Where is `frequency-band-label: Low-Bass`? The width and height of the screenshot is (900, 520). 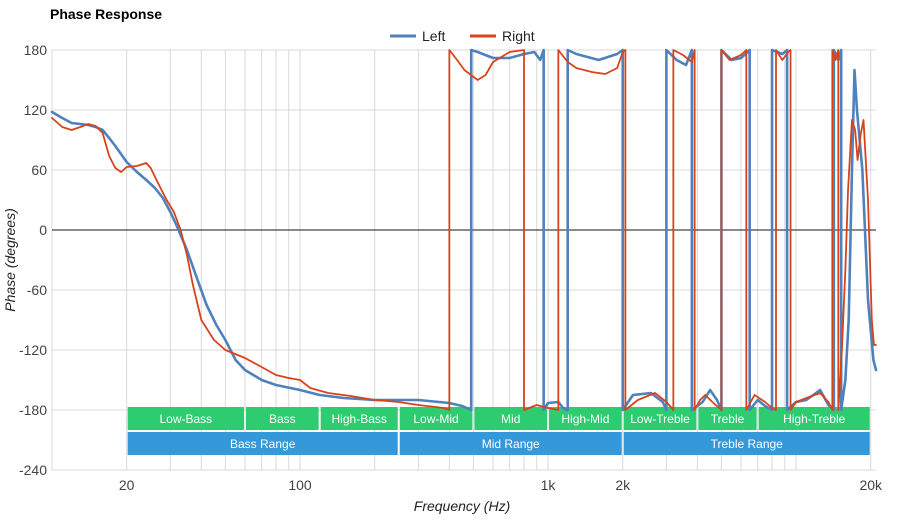 frequency-band-label: Low-Bass is located at coordinates (185, 419).